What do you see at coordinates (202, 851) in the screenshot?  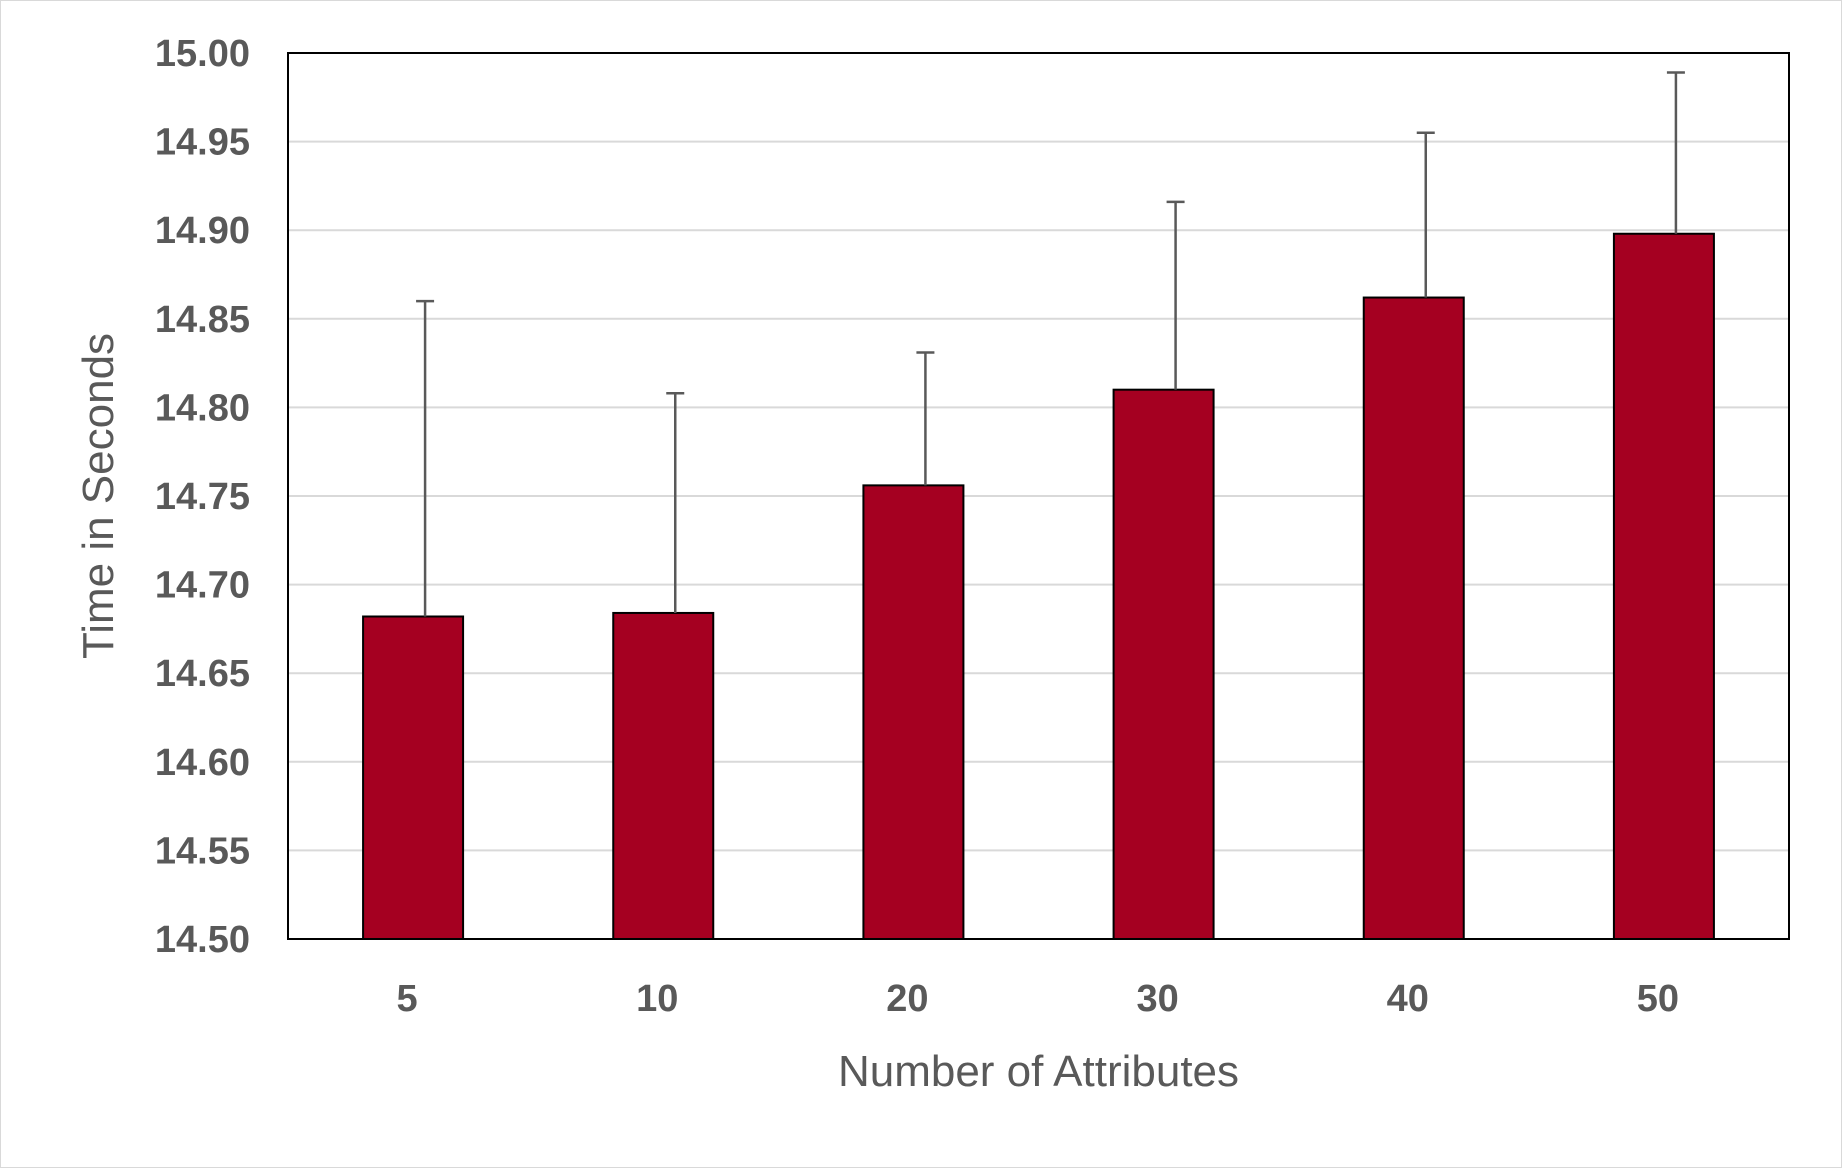 I see `y-tick-label: 14.55` at bounding box center [202, 851].